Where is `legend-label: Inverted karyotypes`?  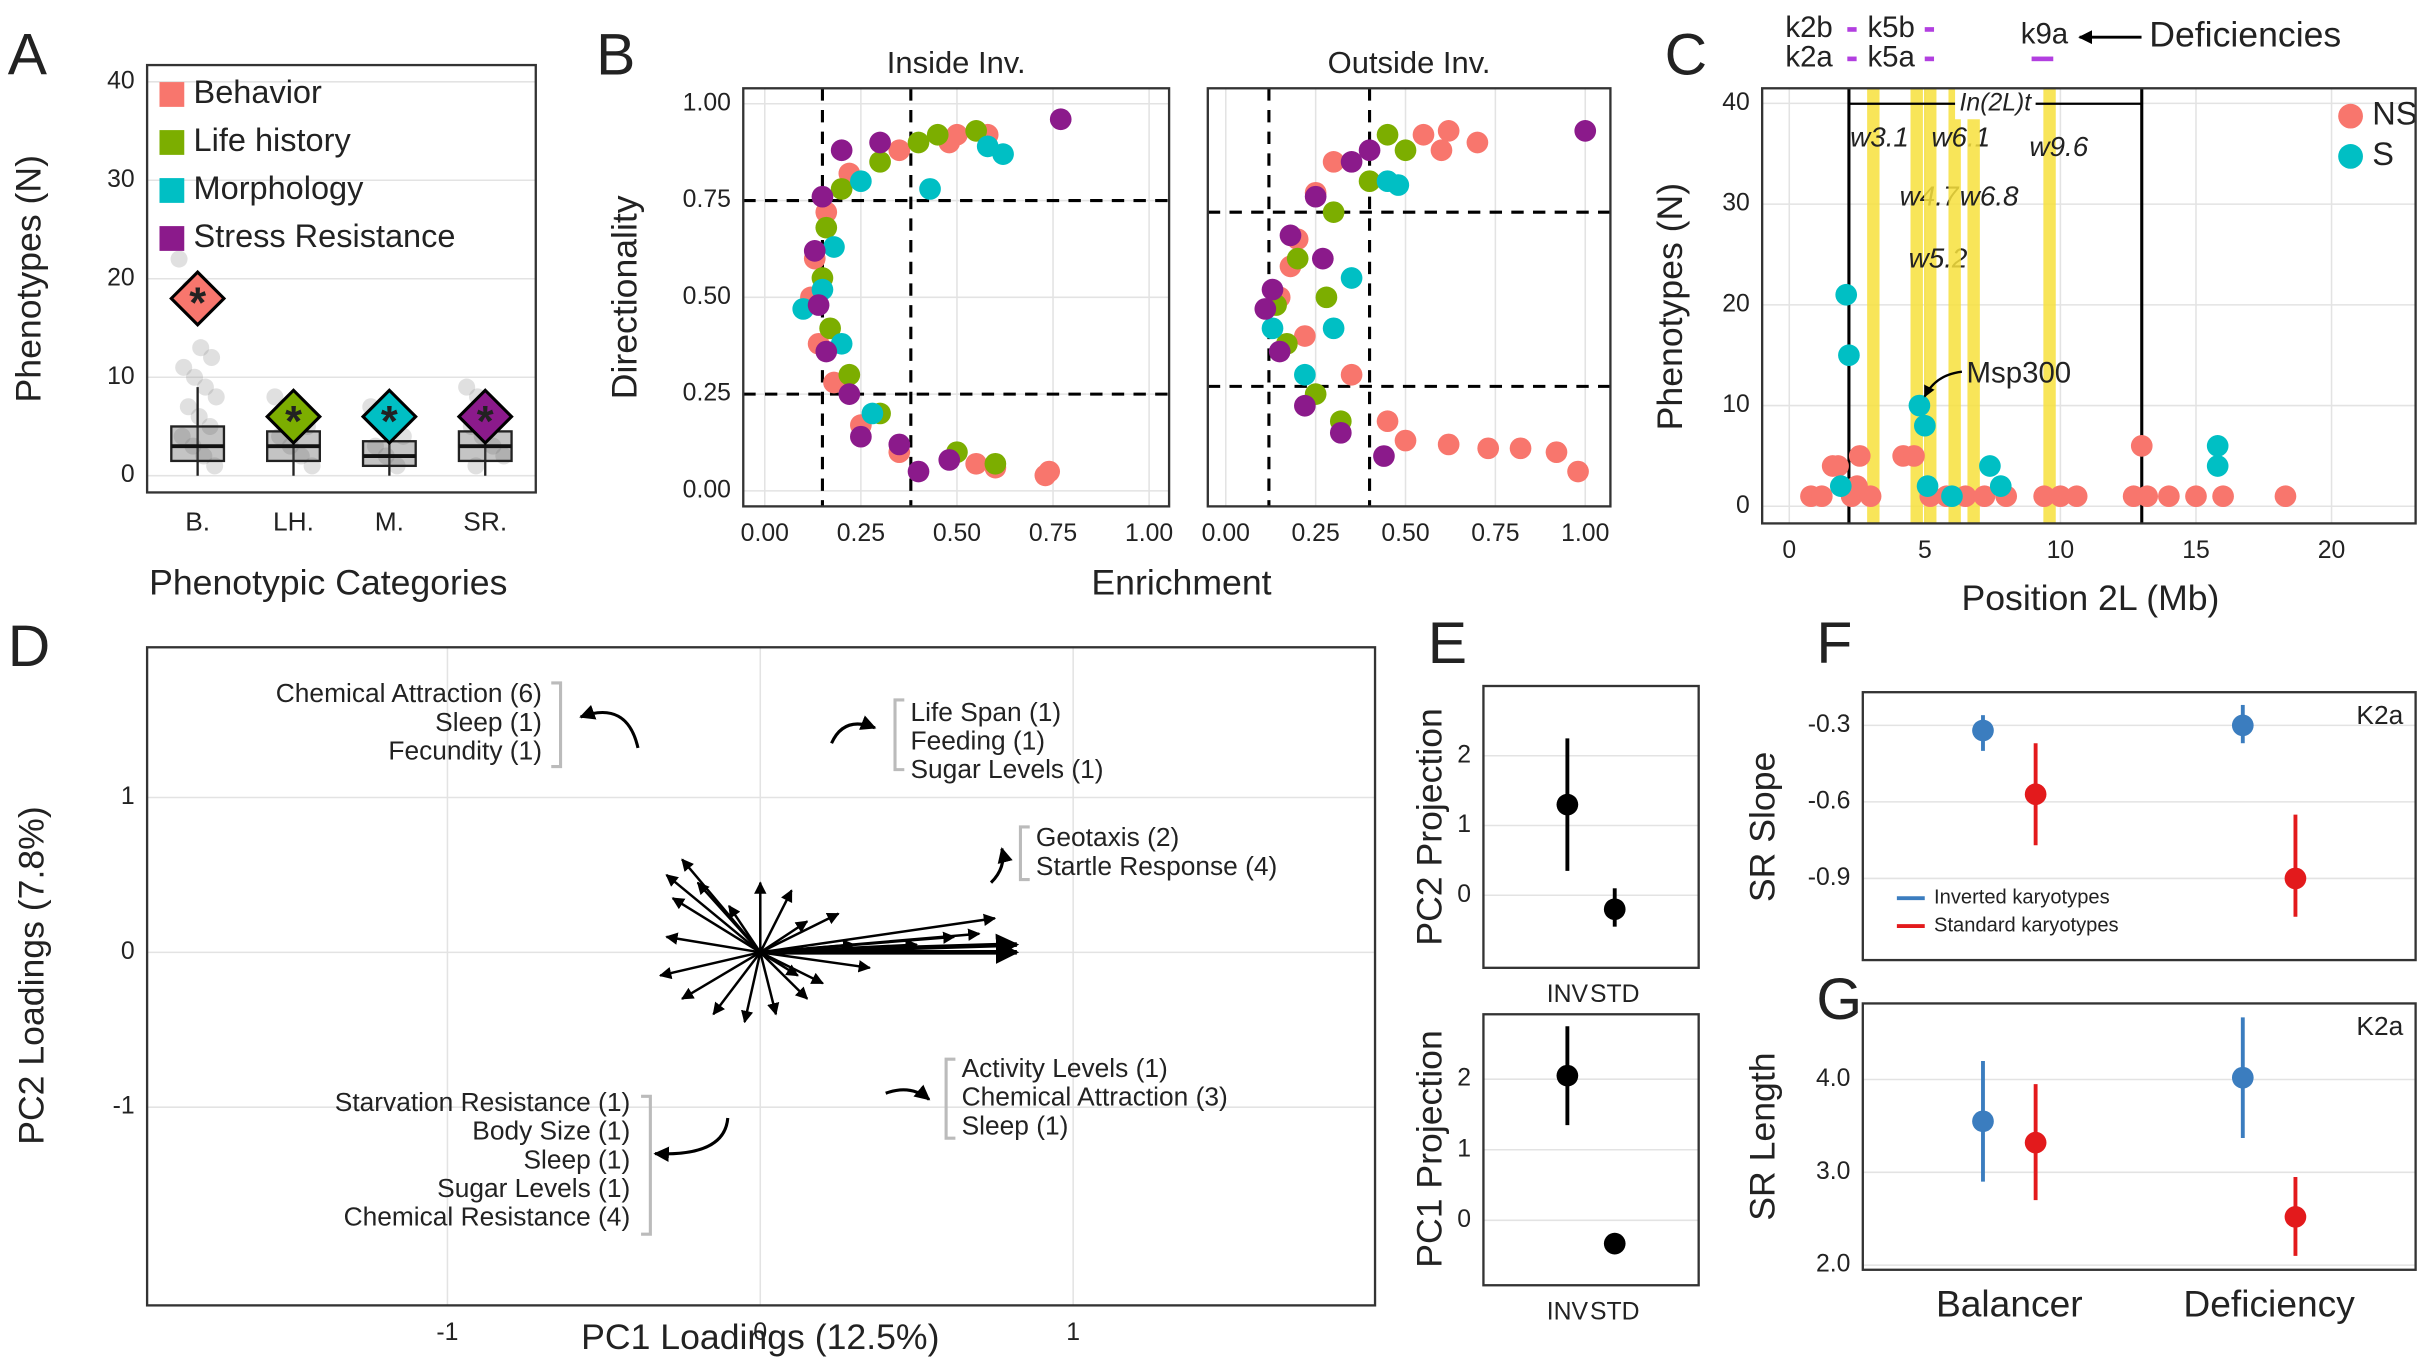
legend-label: Inverted karyotypes is located at coordinates (2022, 897).